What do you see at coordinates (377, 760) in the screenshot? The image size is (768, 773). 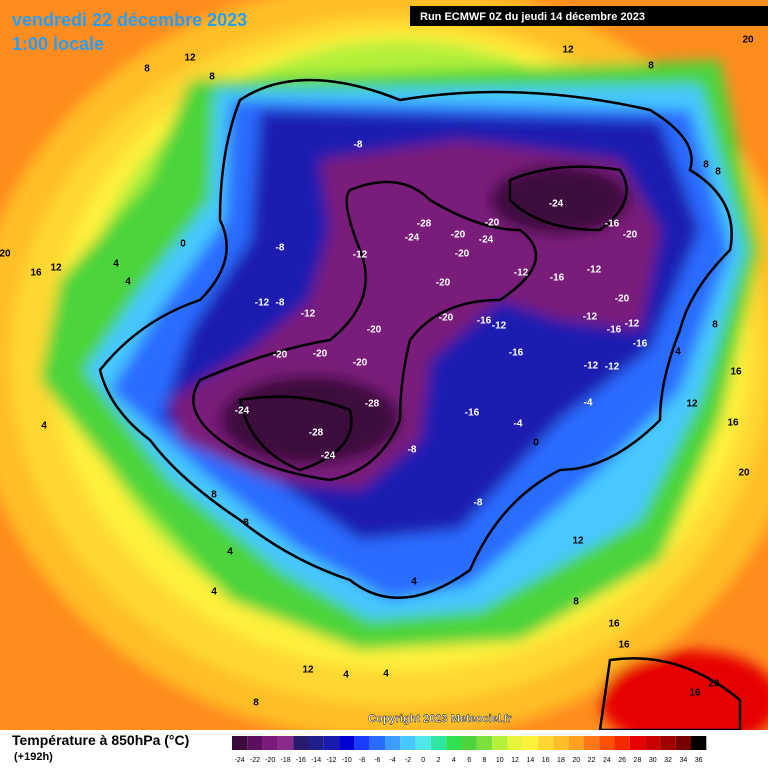 I see `legend-label: -6` at bounding box center [377, 760].